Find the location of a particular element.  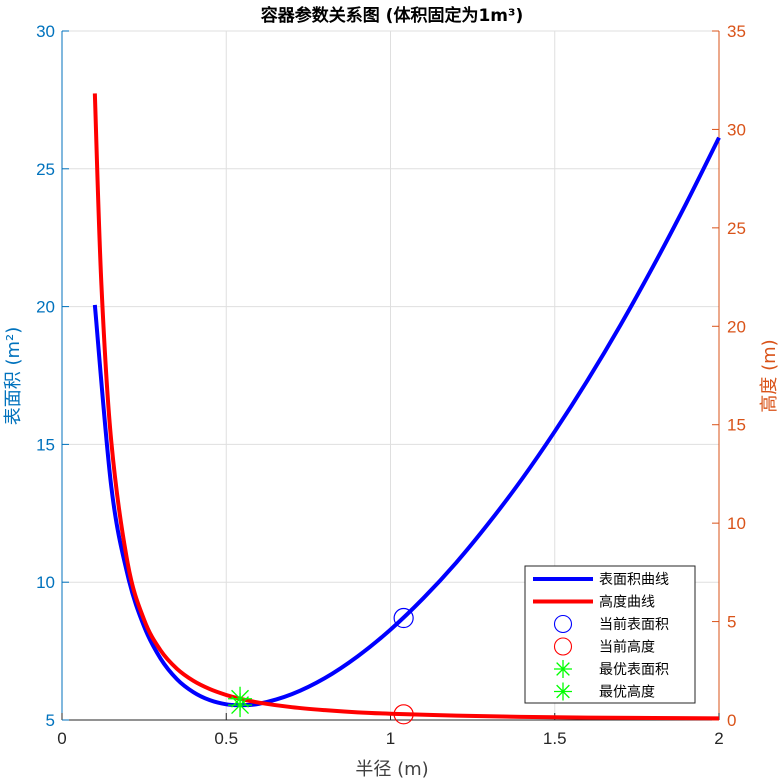

left-axis-label: 表面积 (m²) is located at coordinates (13, 376).